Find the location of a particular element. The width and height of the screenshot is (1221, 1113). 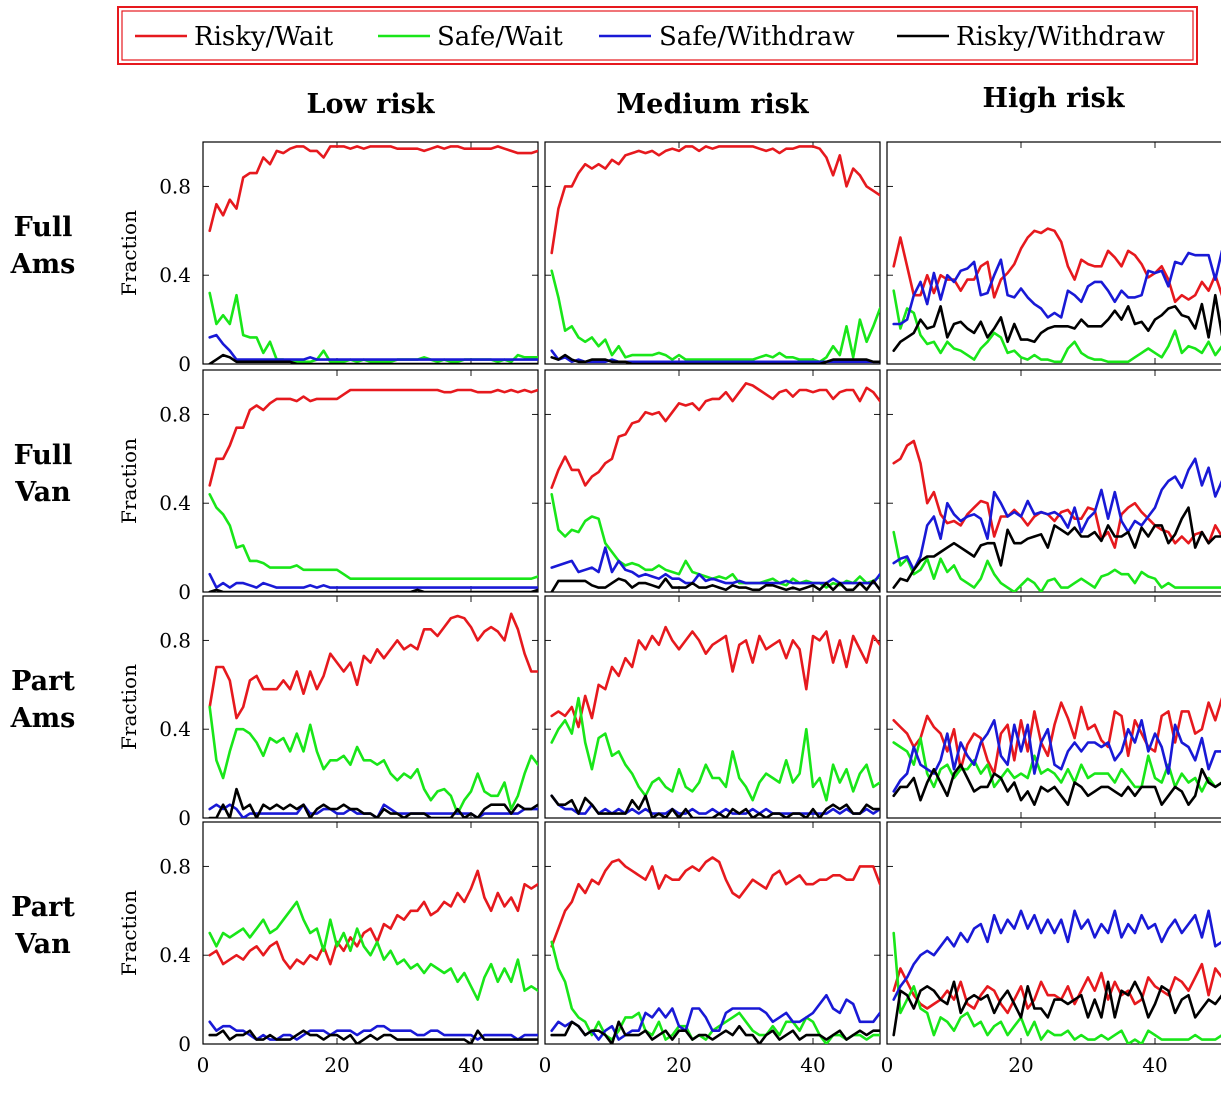

panel-r1-c1 is located at coordinates (712, 481).